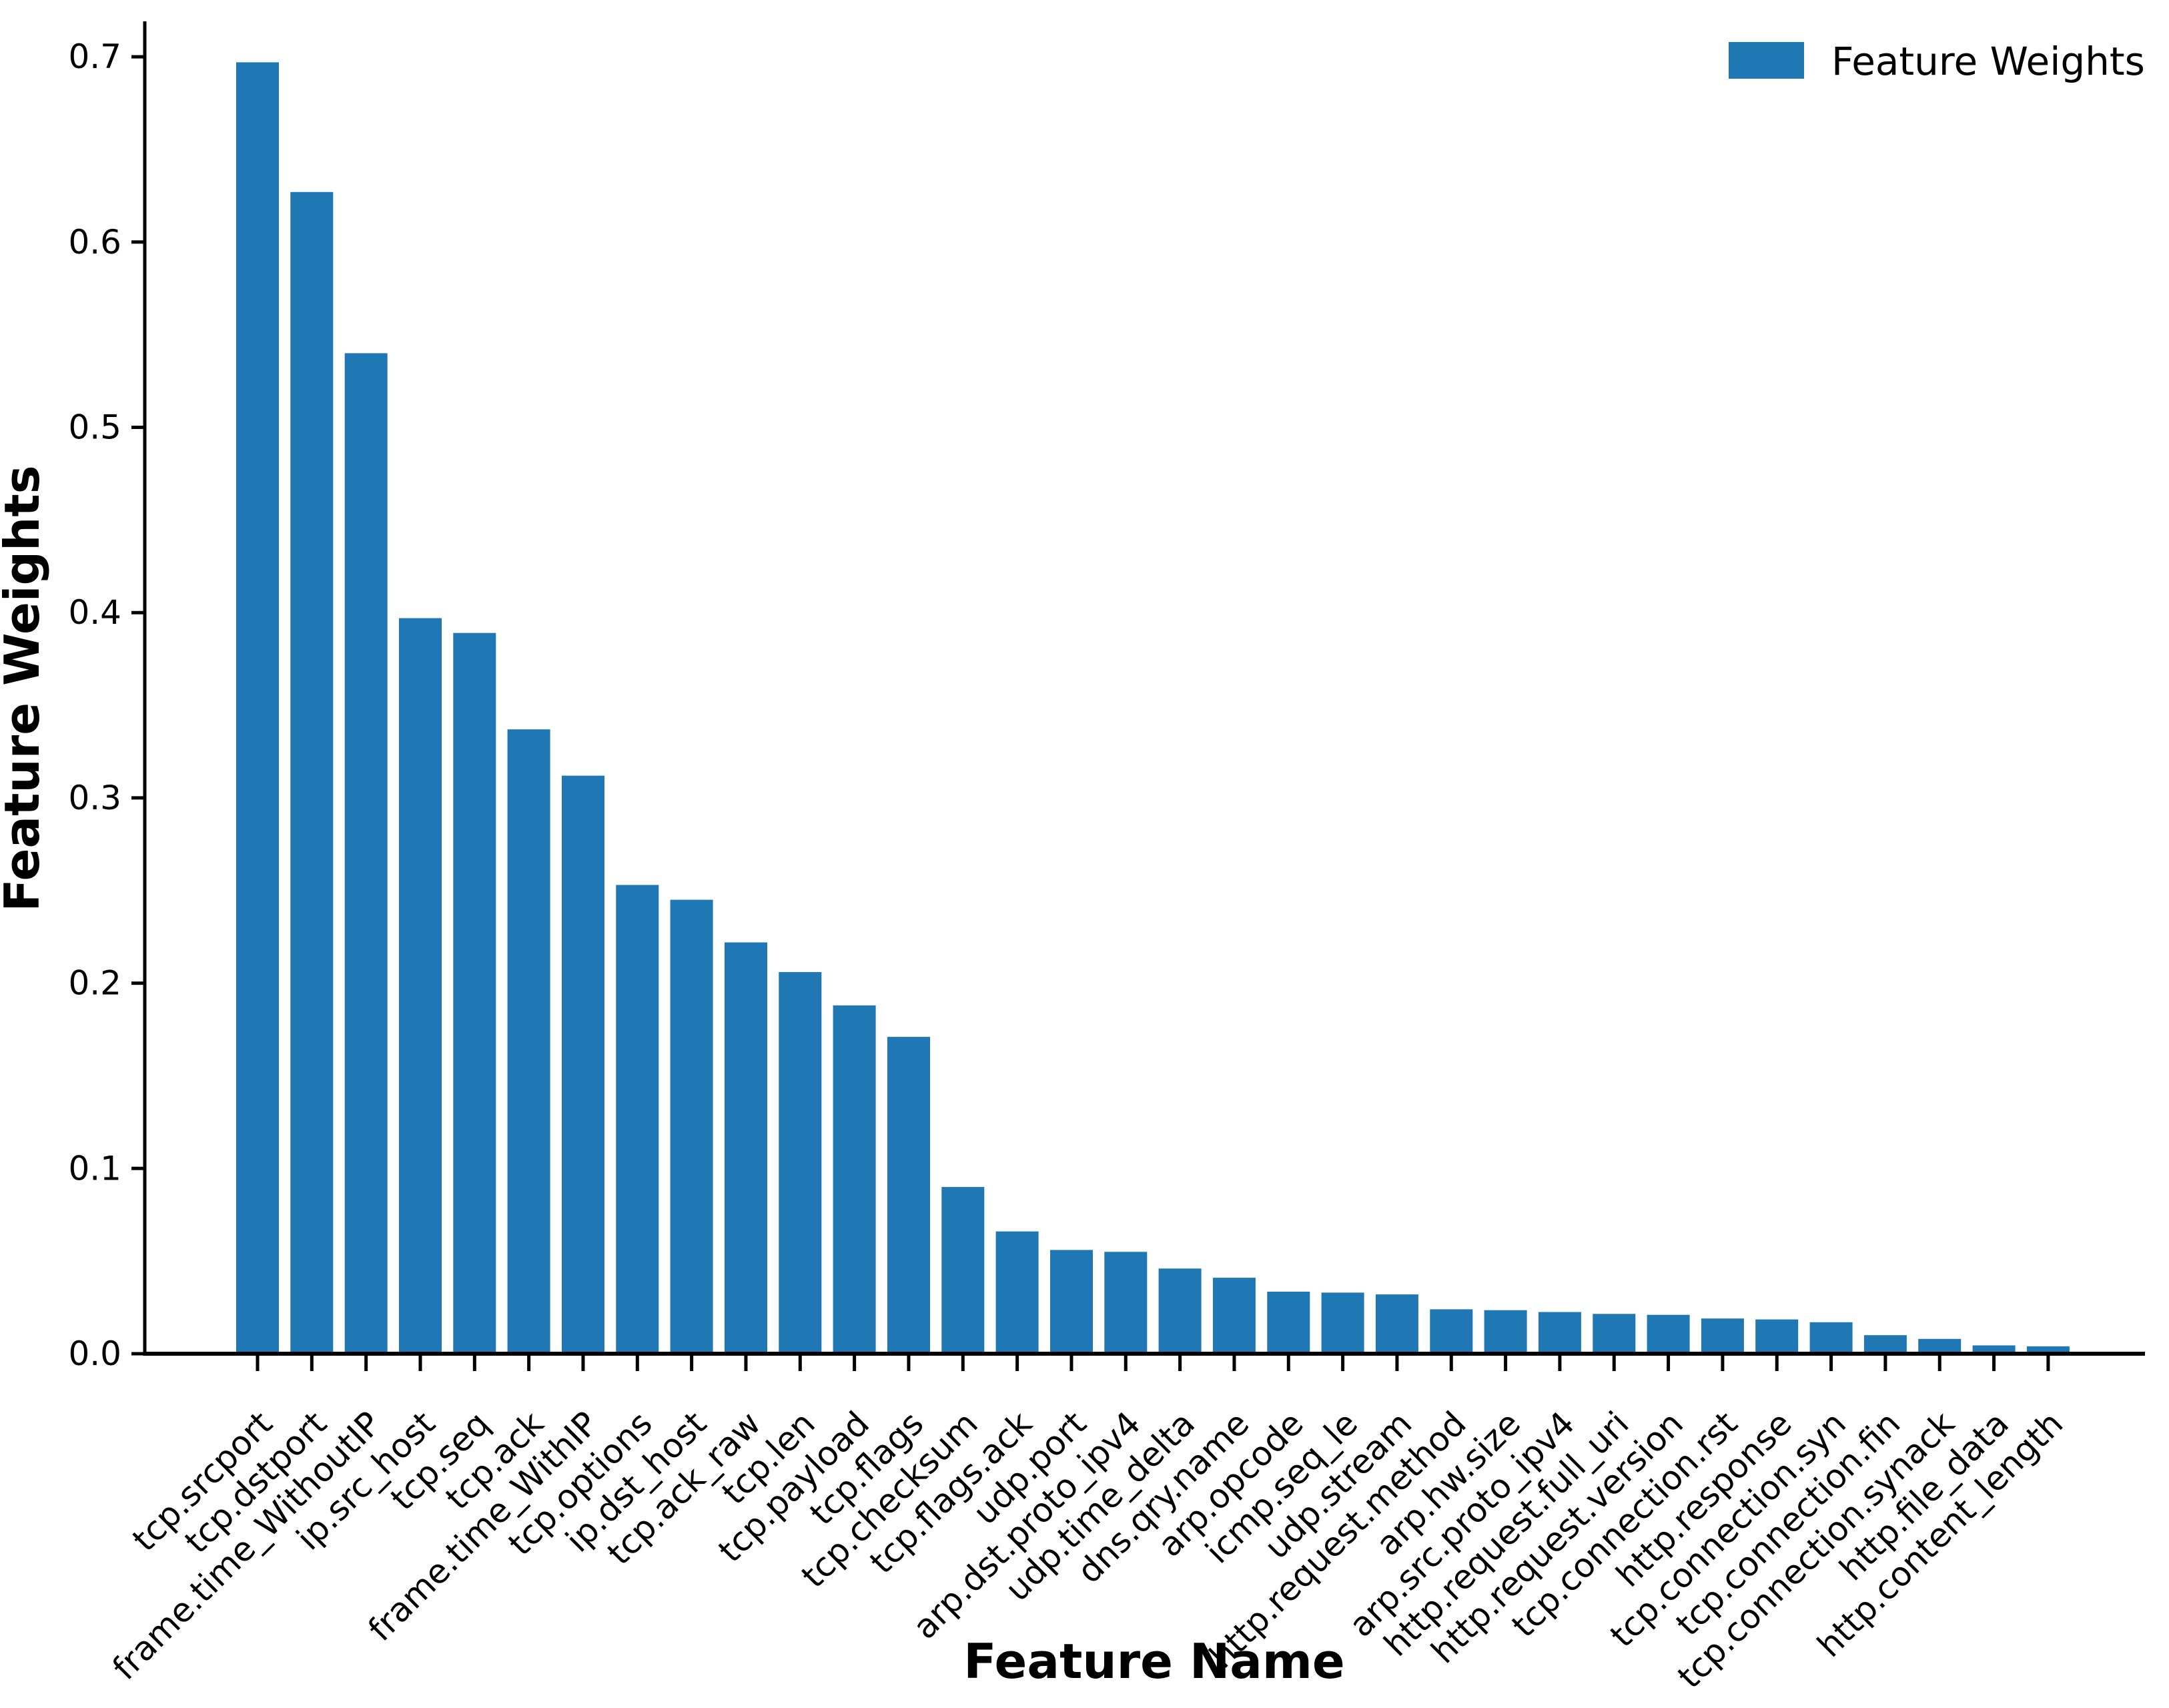 The height and width of the screenshot is (1708, 2169). What do you see at coordinates (1071, 1302) in the screenshot?
I see `bar-udp.port` at bounding box center [1071, 1302].